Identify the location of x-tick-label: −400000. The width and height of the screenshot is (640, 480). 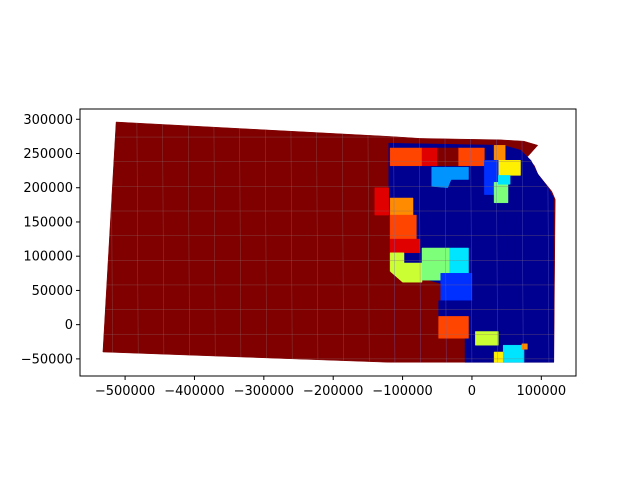
(194, 391).